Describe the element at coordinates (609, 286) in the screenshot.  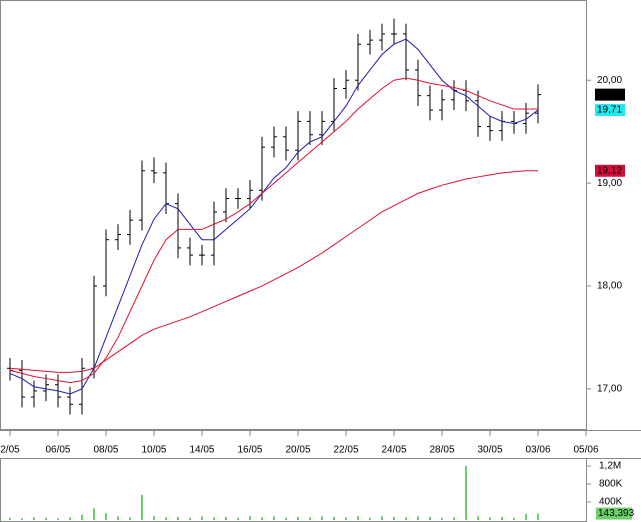
I see `y-tick-label: 18,00` at that location.